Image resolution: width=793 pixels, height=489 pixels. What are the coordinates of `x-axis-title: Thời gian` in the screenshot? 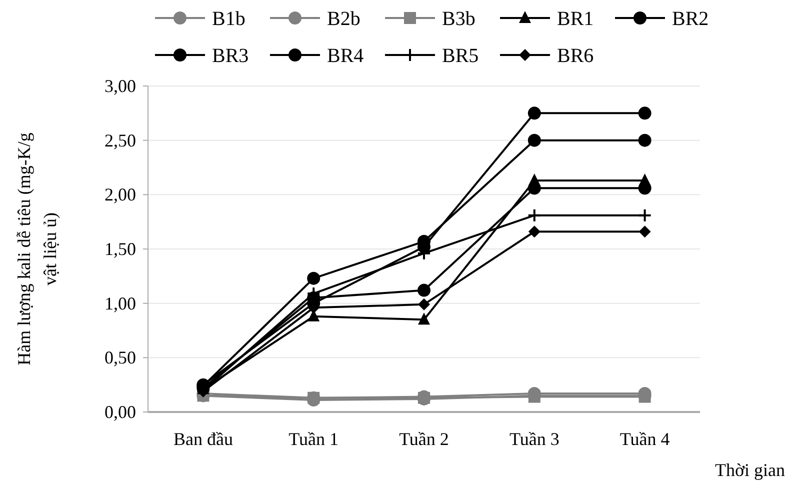 It's located at (749, 470).